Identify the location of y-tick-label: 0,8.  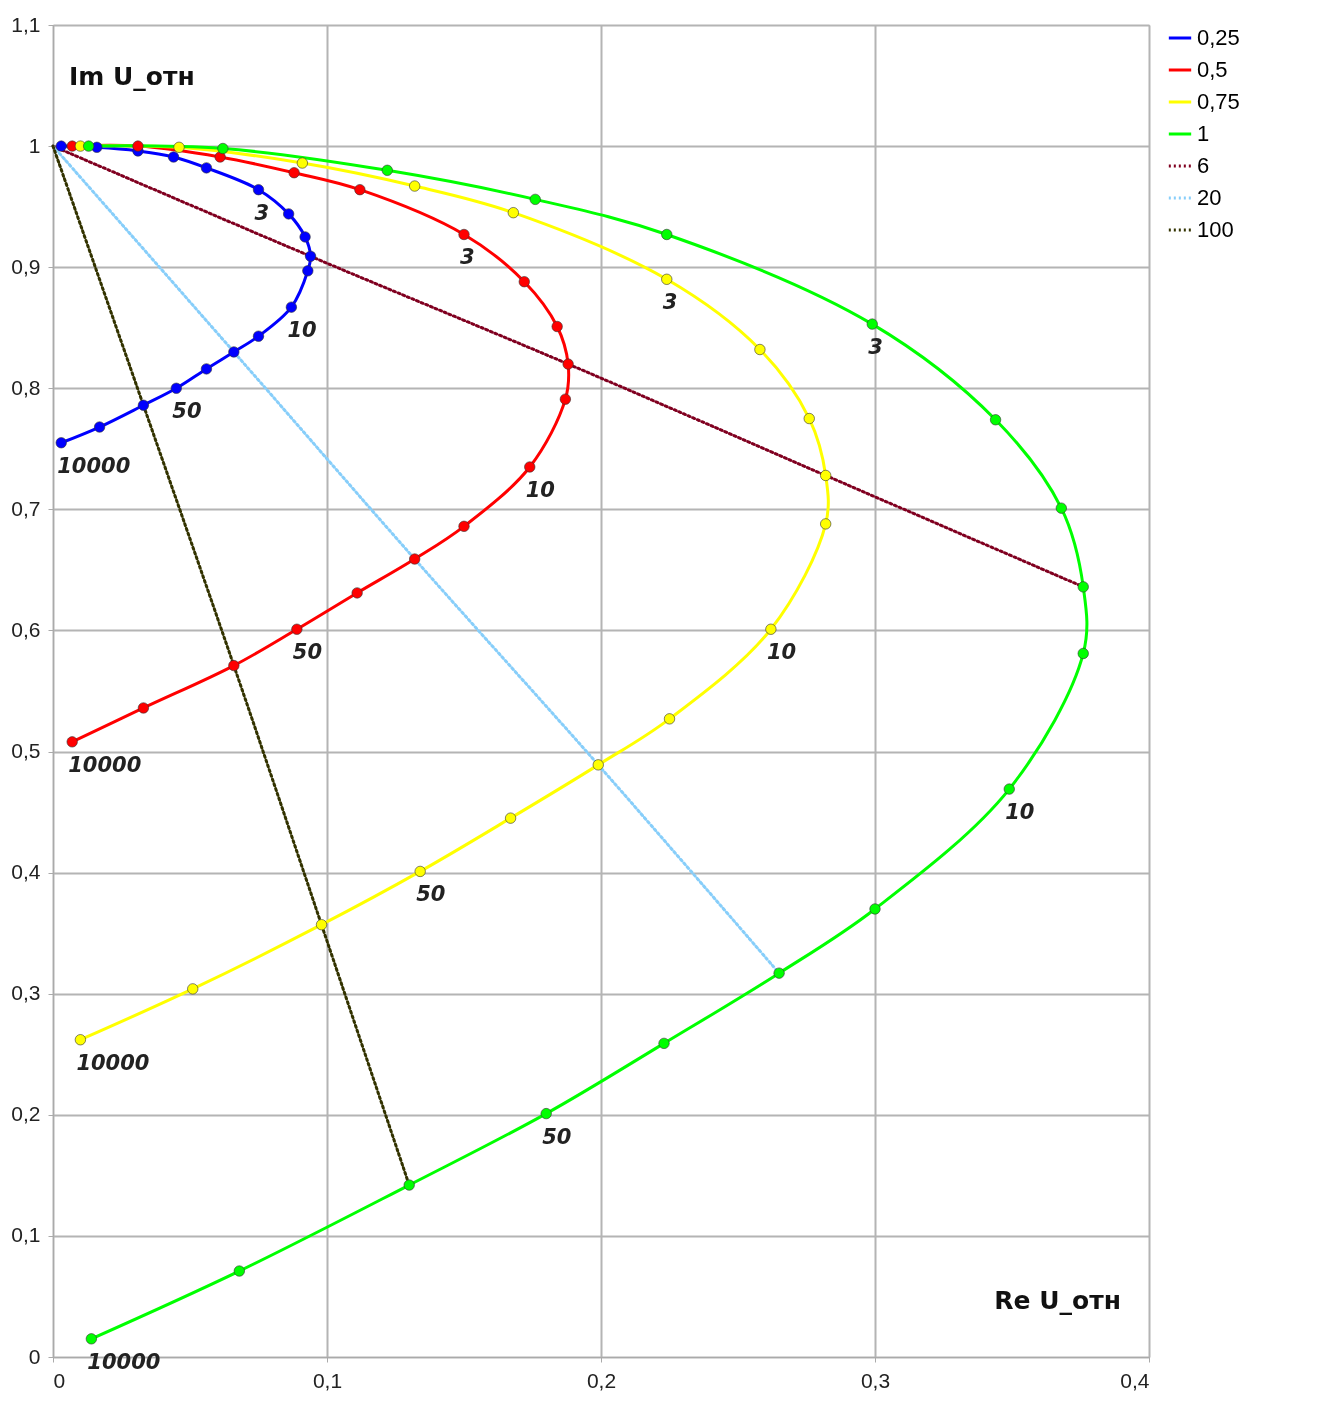
(26, 387).